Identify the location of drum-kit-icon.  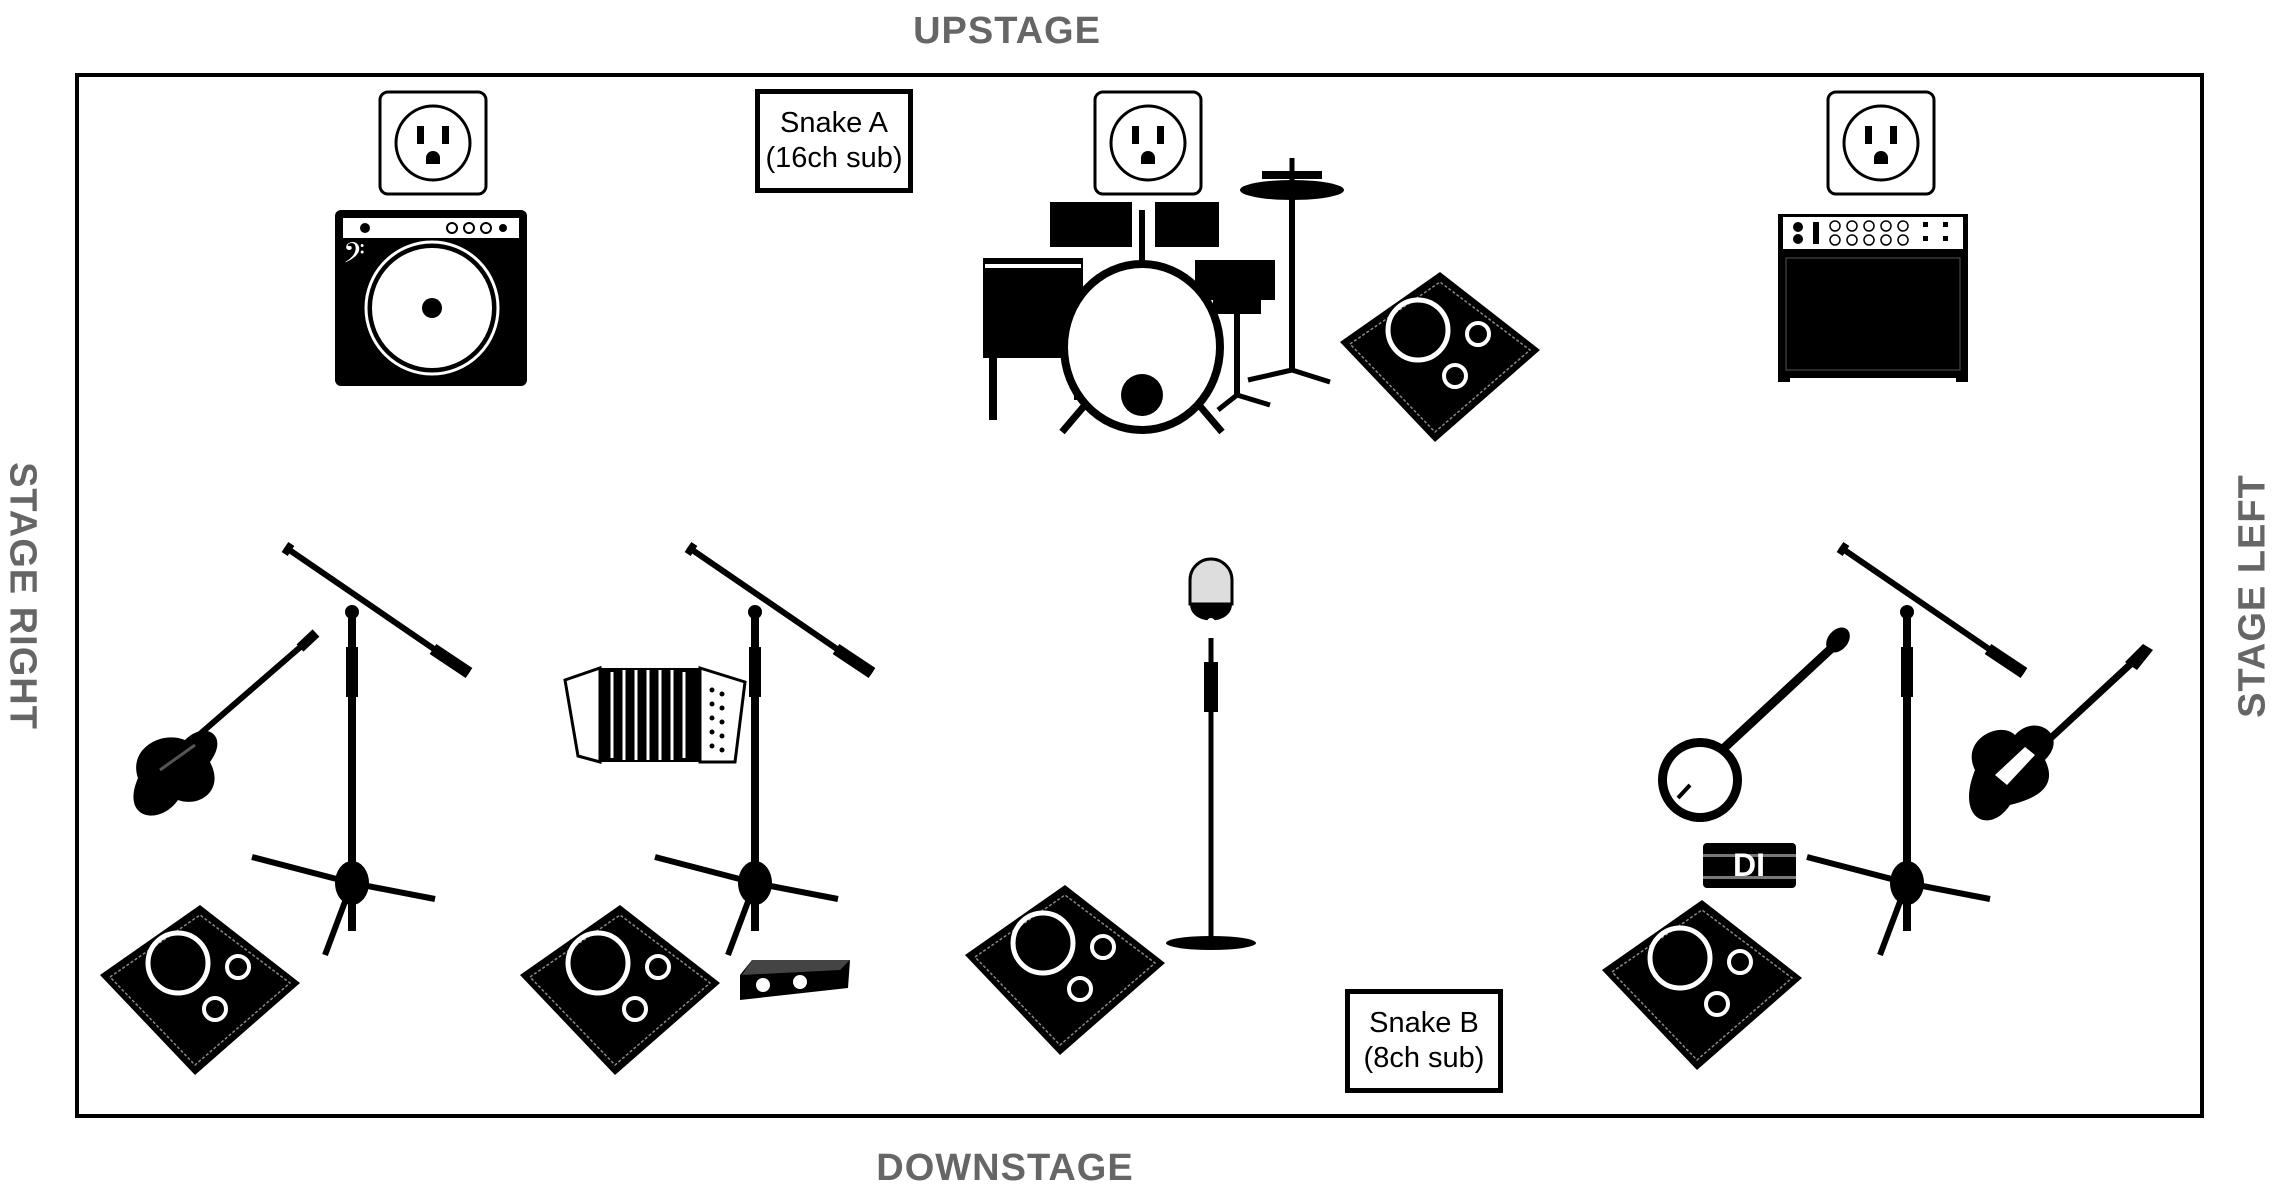
(1163, 296).